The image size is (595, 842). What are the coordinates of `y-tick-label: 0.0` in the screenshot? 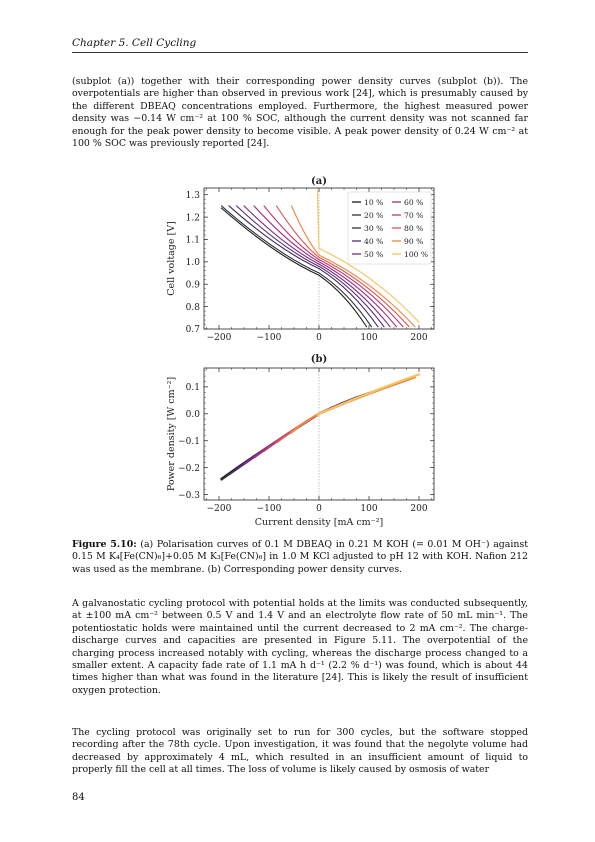 It's located at (193, 415).